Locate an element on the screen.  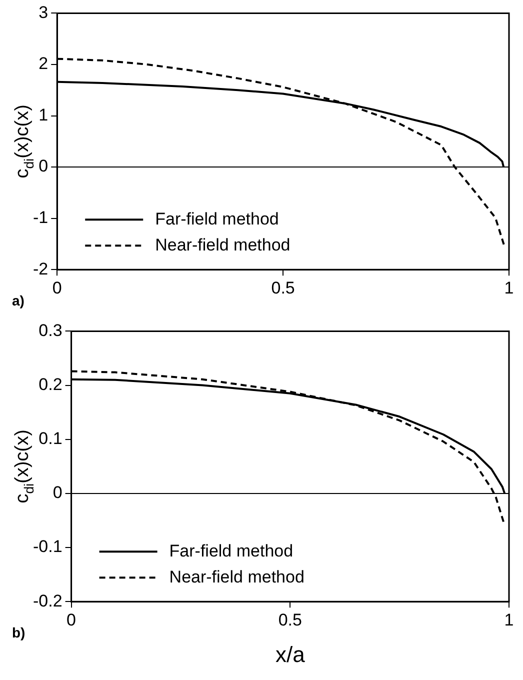
x-axis-title: x/a is located at coordinates (290, 654).